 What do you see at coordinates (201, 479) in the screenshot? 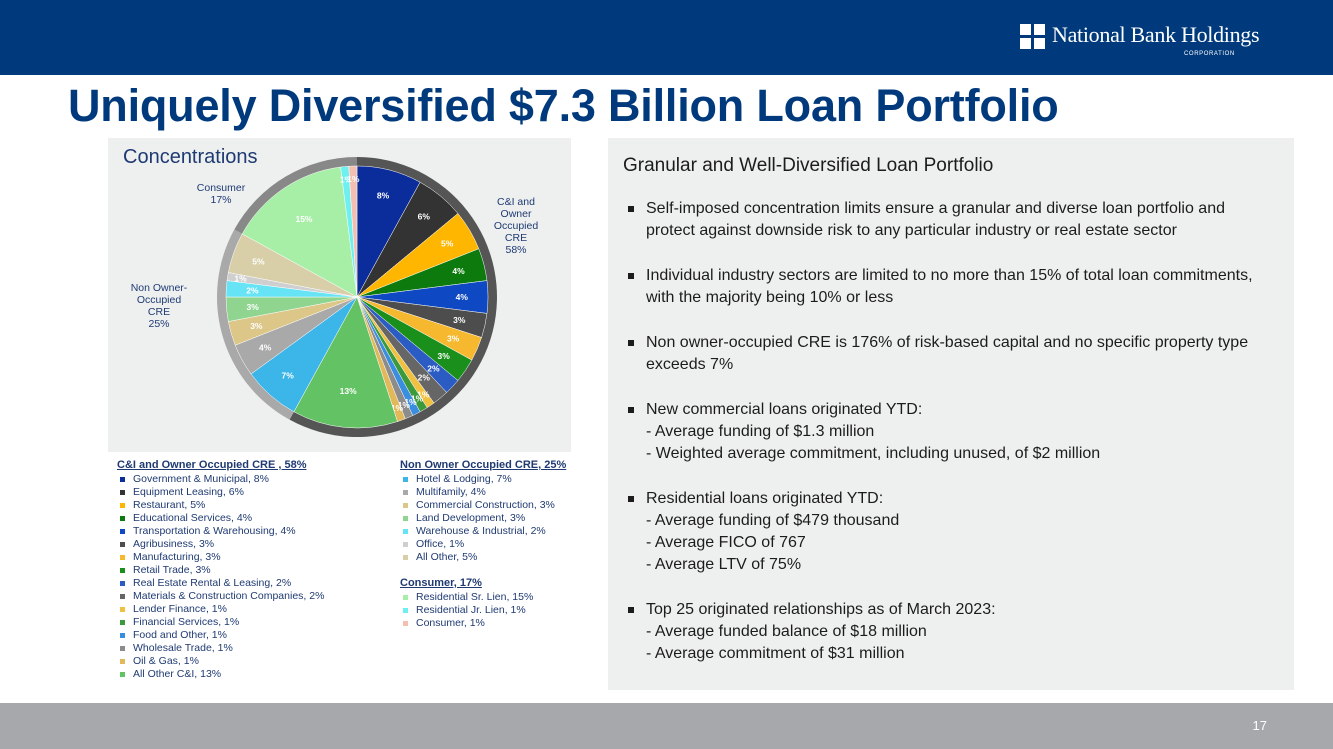
I see `legend-item-label: Government & Municipal, 8%` at bounding box center [201, 479].